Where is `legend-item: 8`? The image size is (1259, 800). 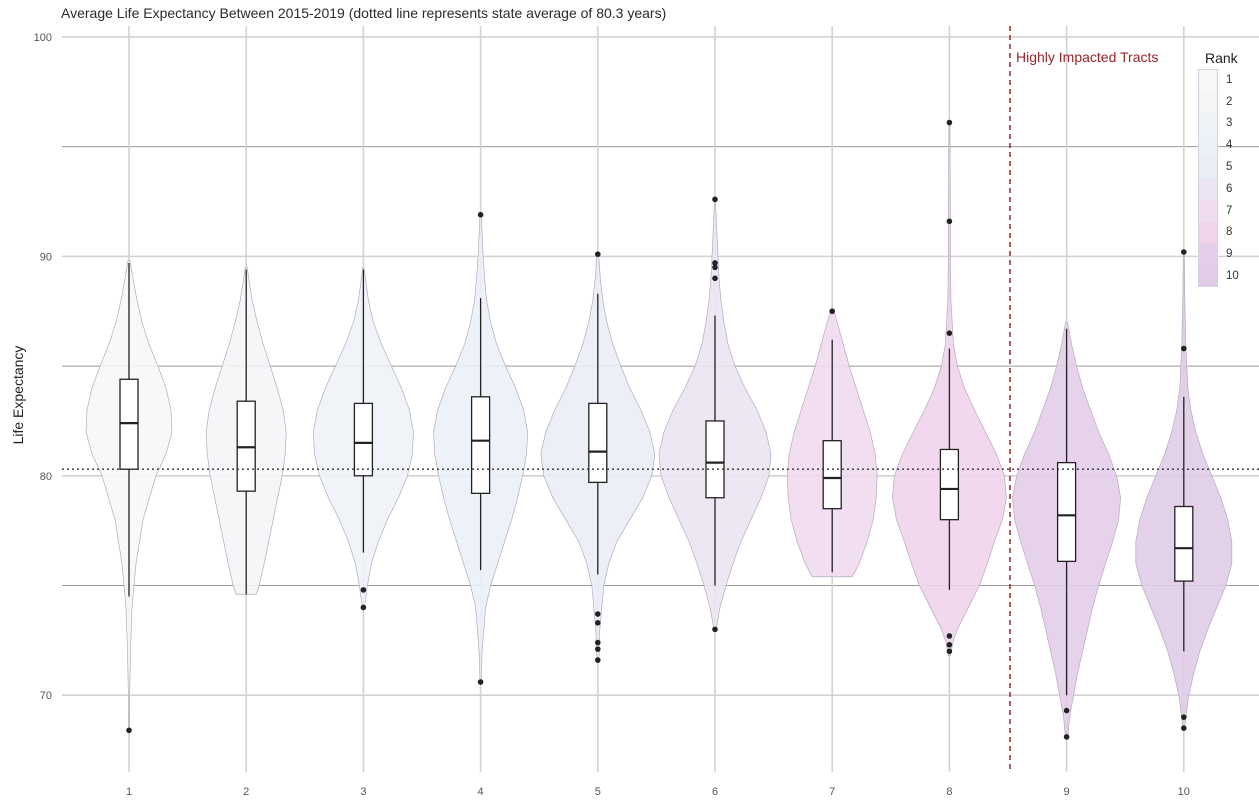 legend-item: 8 is located at coordinates (1218, 232).